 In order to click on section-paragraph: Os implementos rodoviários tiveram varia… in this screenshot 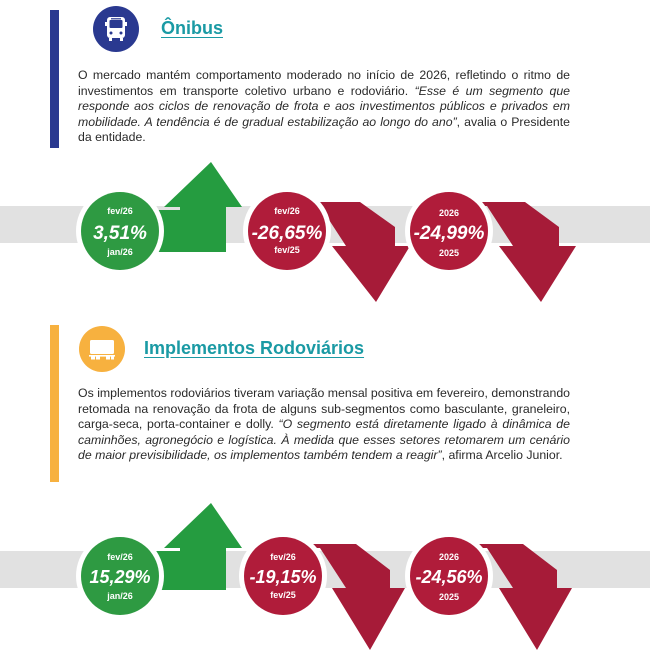, I will do `click(324, 425)`.